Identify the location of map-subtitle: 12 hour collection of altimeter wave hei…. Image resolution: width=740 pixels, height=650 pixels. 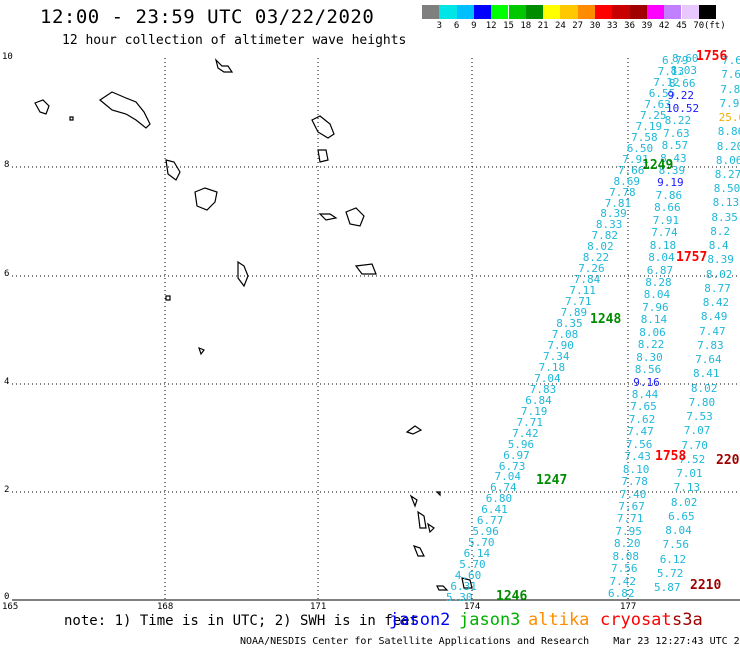
(234, 40).